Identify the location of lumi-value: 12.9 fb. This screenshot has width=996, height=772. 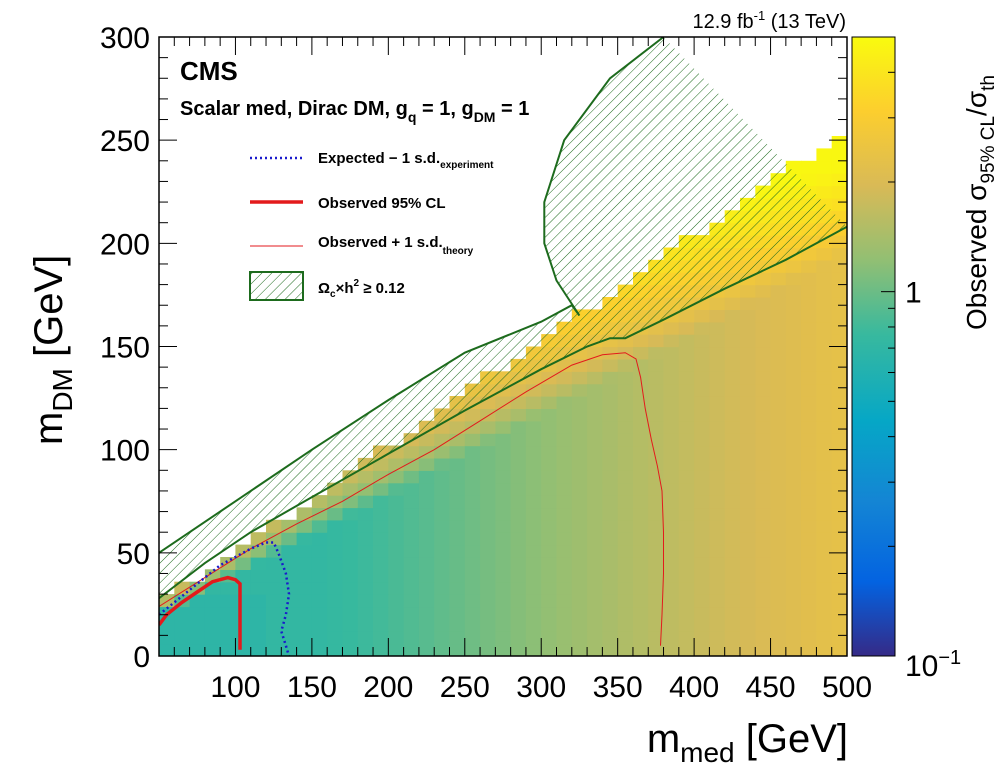
(722, 22).